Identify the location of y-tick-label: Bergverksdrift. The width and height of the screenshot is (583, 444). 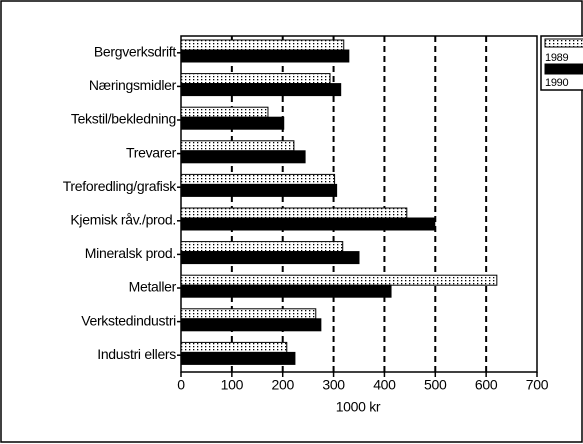
(135, 52).